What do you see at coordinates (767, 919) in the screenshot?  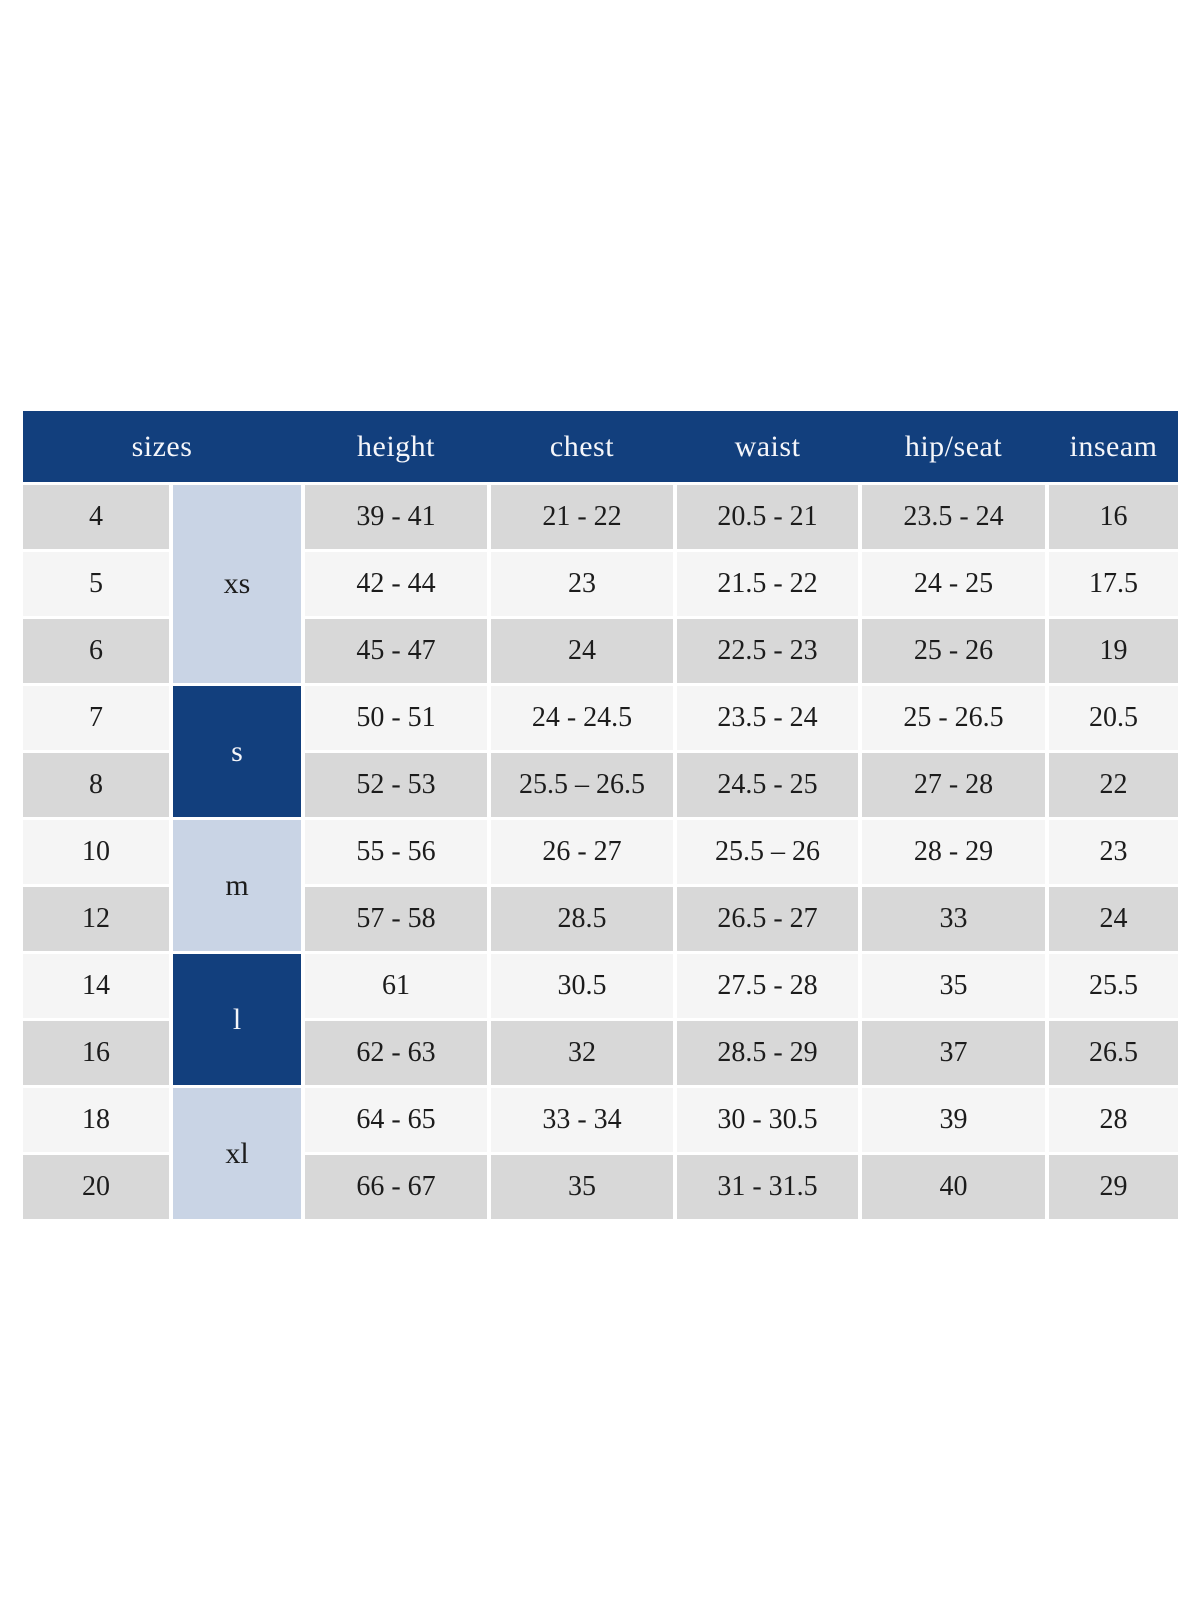 I see `cell-waist: 26.5 - 27` at bounding box center [767, 919].